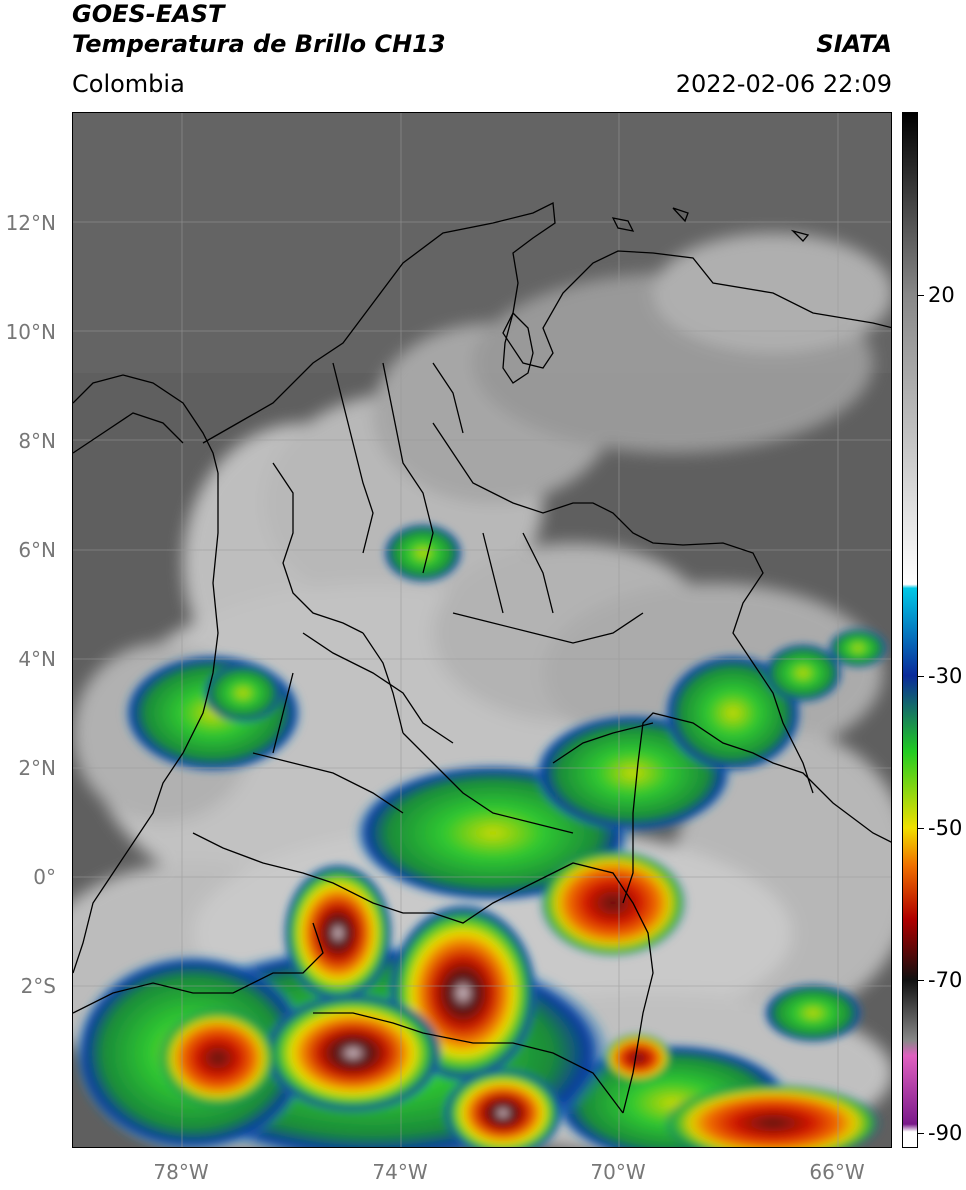 This screenshot has height=1190, width=966. What do you see at coordinates (38, 986) in the screenshot?
I see `lat-label-2s: 2°S` at bounding box center [38, 986].